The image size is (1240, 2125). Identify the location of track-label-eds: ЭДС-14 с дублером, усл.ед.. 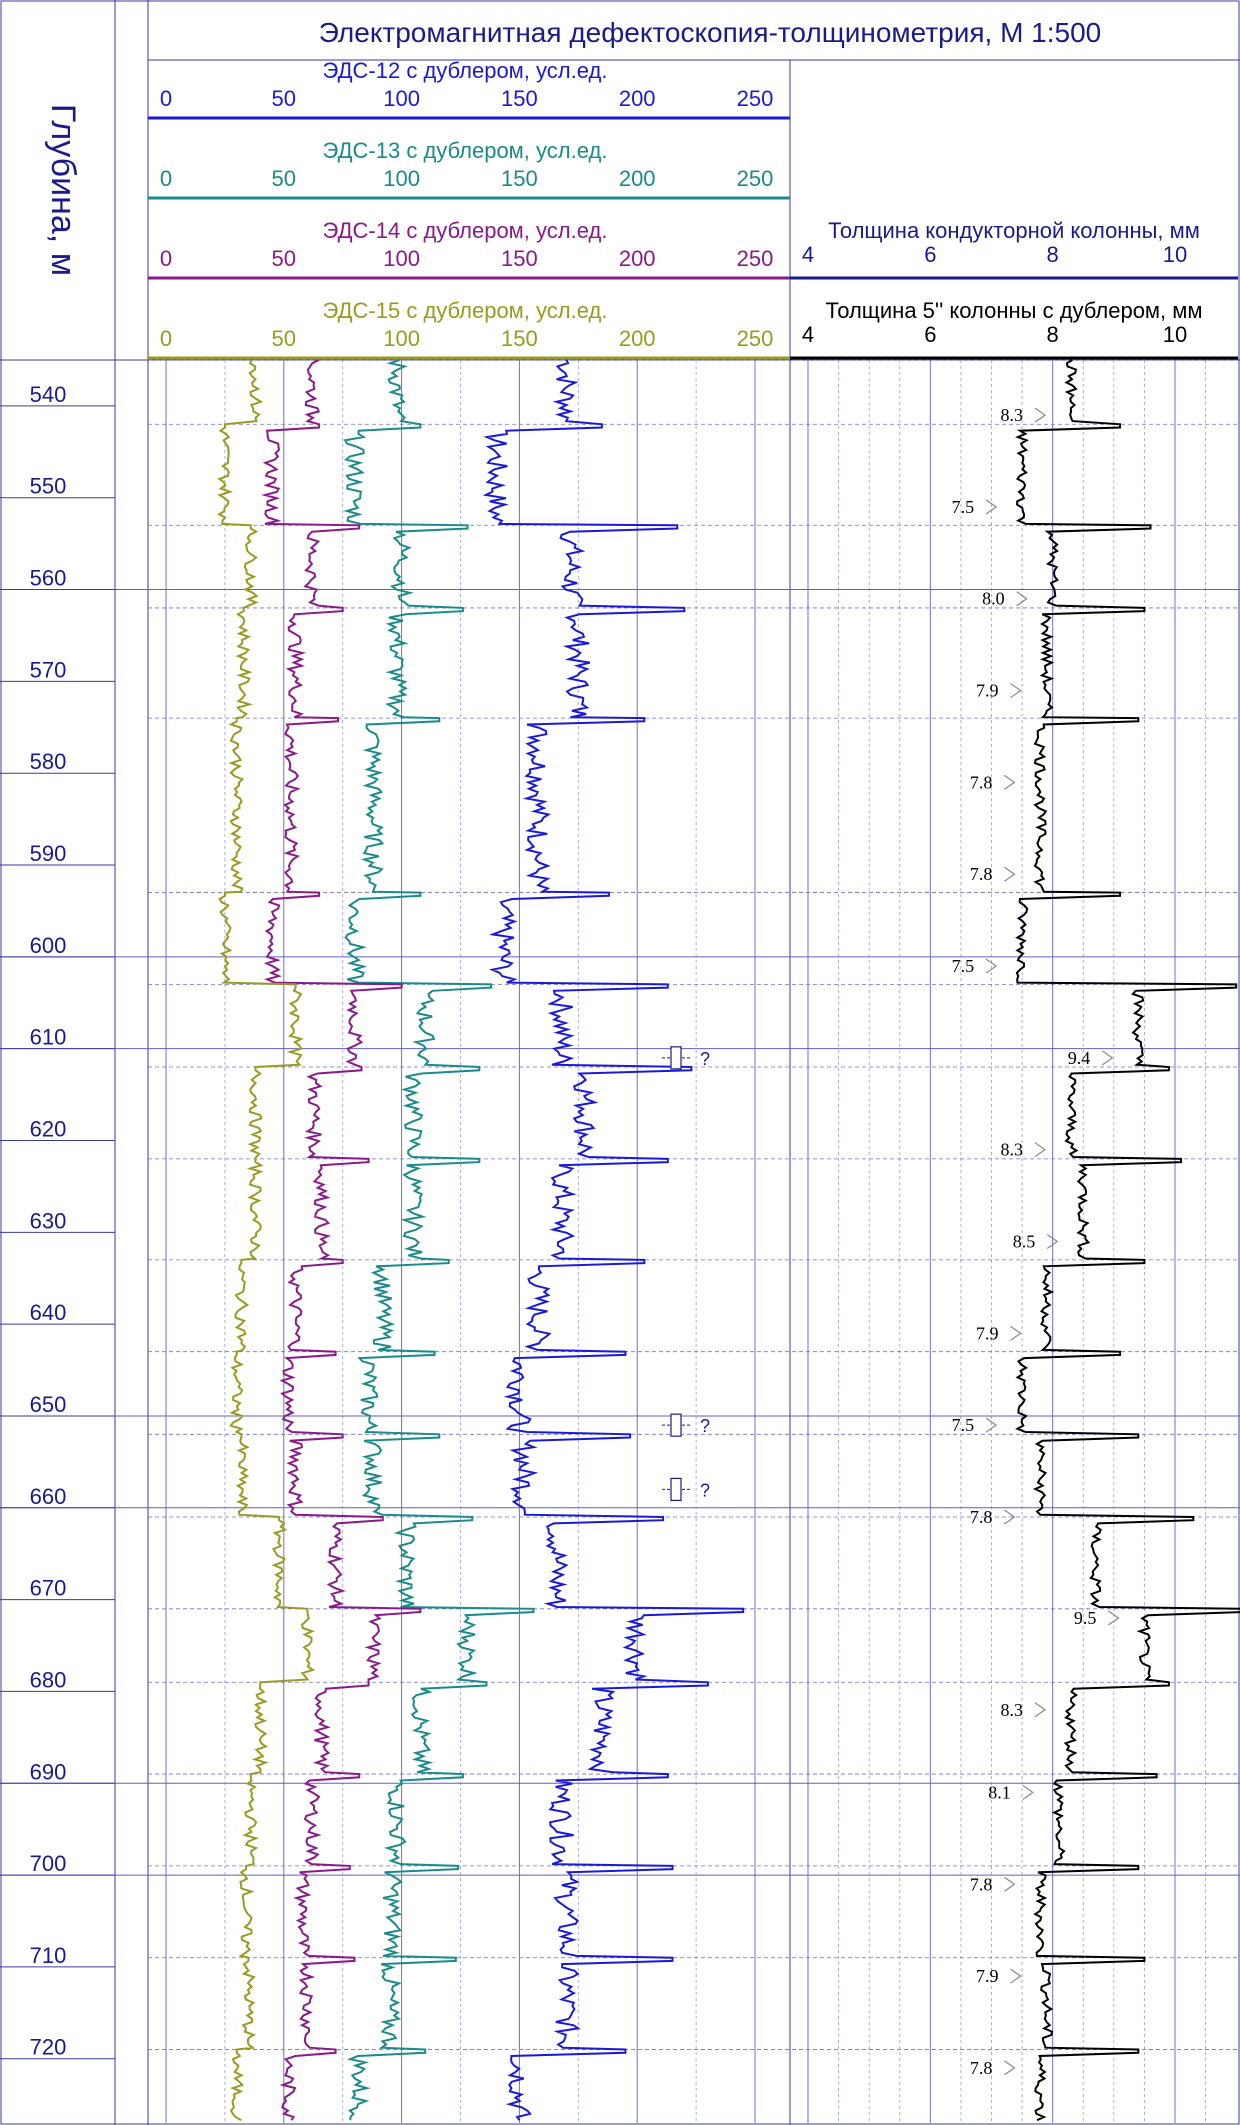
(465, 230).